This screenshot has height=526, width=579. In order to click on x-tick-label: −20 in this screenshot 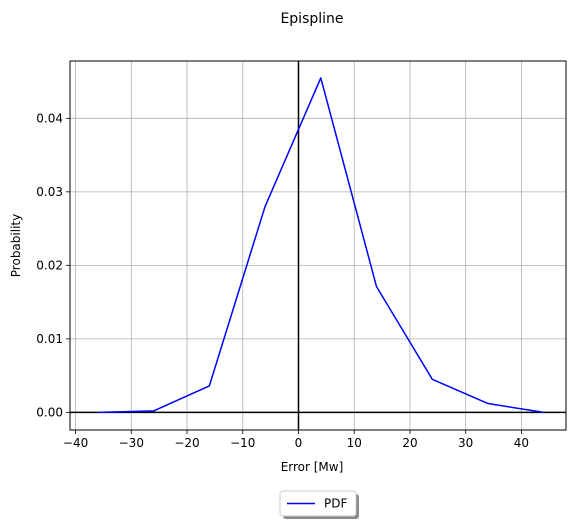, I will do `click(186, 443)`.